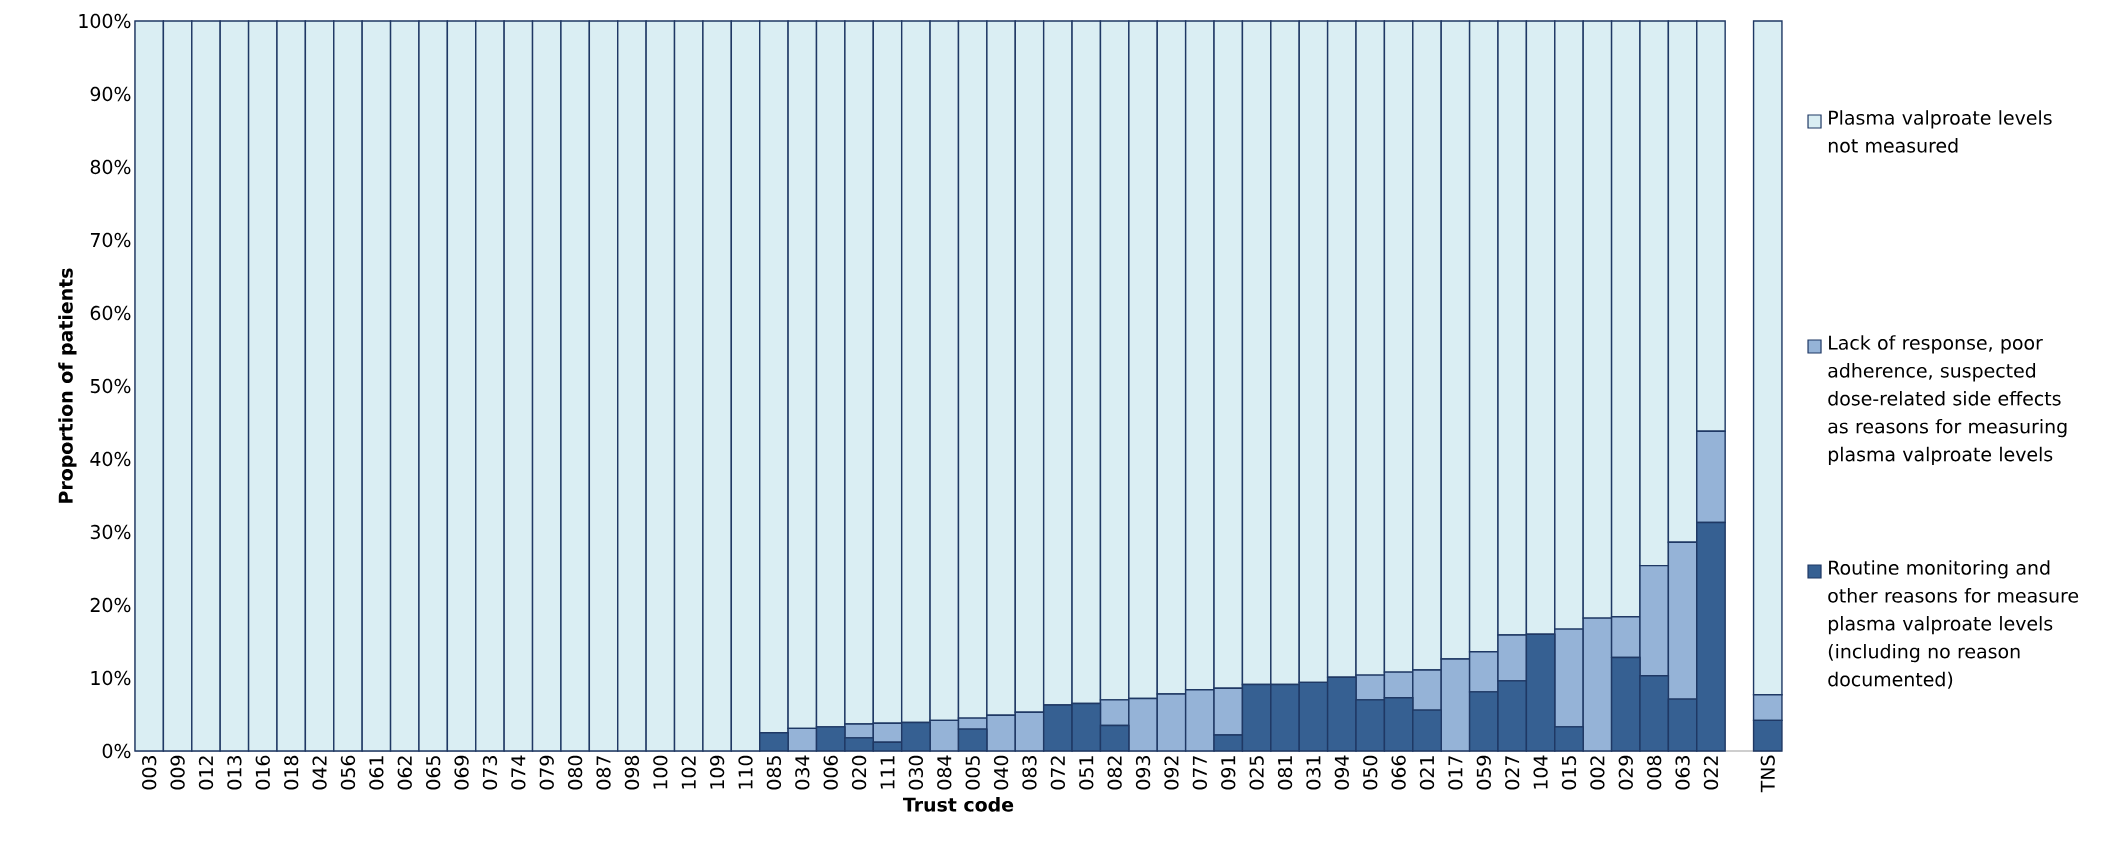  What do you see at coordinates (1569, 773) in the screenshot?
I see `x-tick-label: 015` at bounding box center [1569, 773].